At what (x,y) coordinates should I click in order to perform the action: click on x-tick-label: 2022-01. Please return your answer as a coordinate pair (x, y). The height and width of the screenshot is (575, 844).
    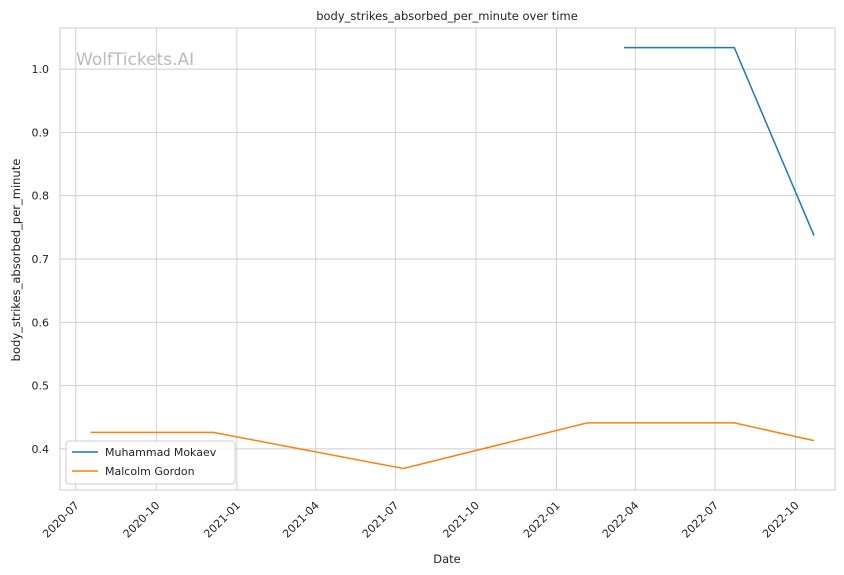
    Looking at the image, I should click on (542, 520).